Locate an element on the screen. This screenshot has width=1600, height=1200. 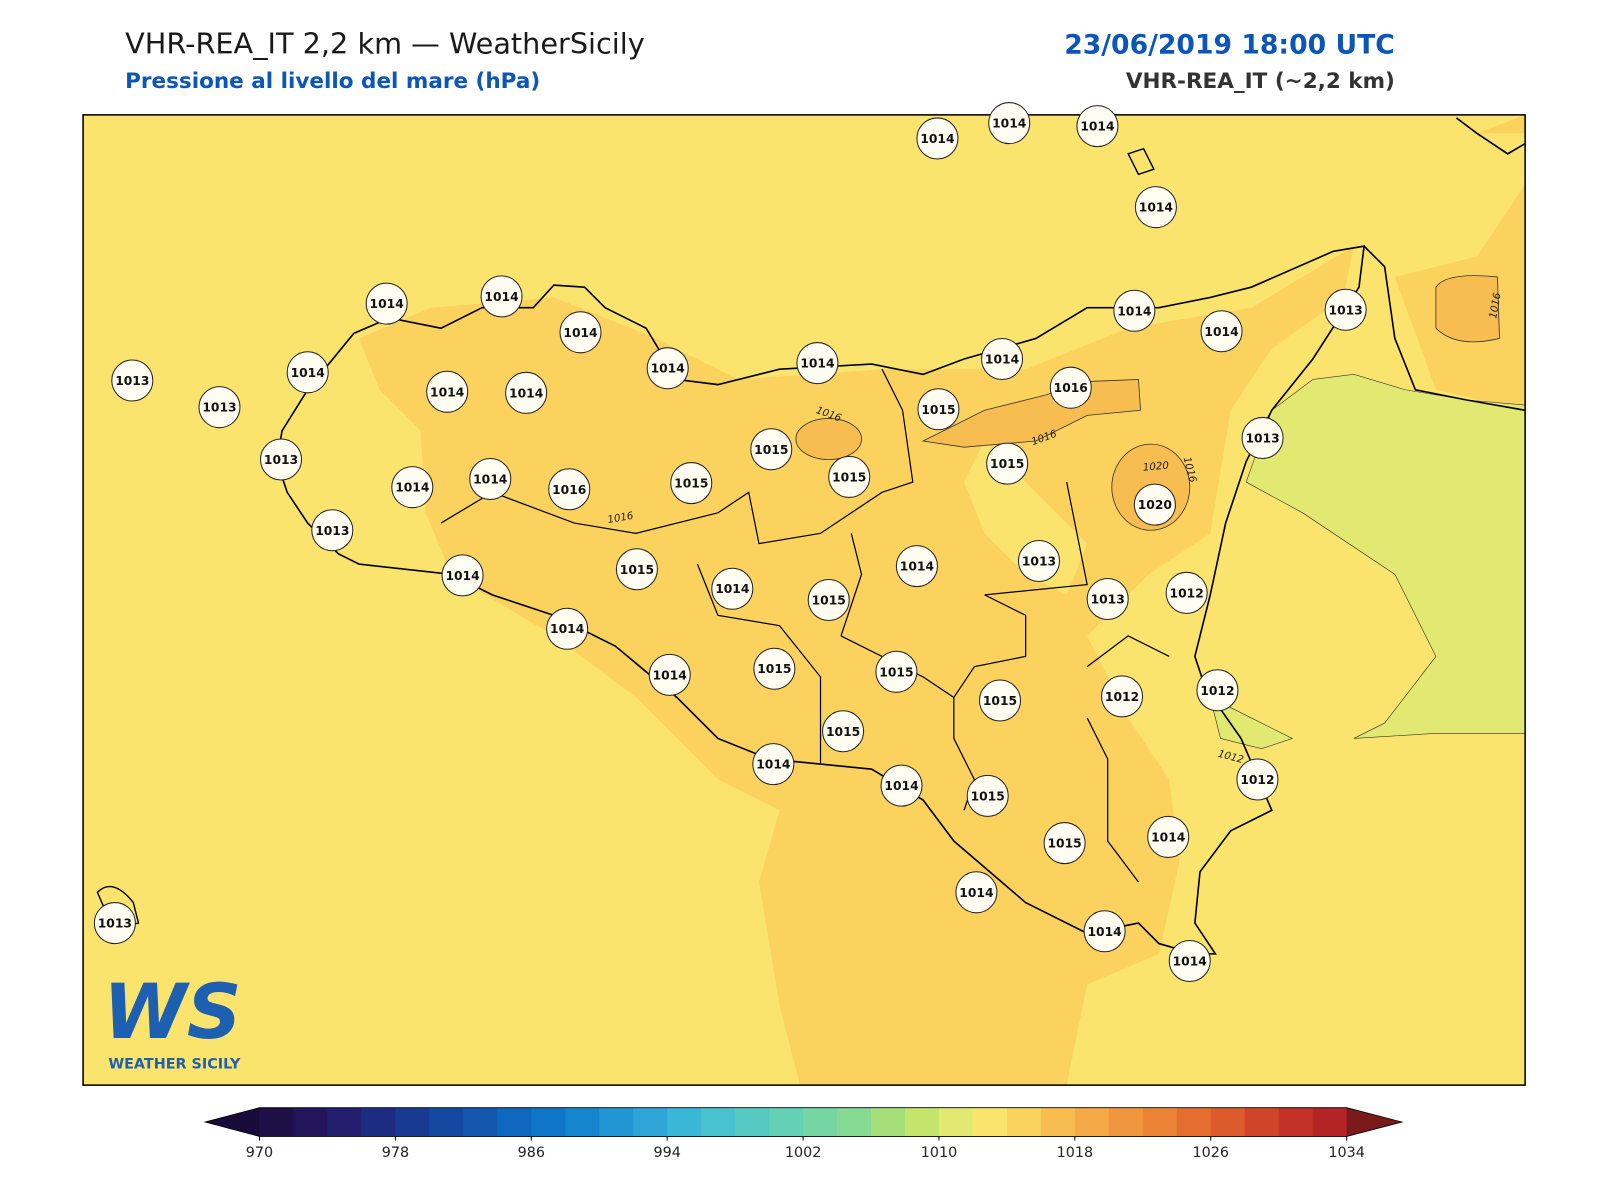
logo-mark: WS is located at coordinates (172, 1012).